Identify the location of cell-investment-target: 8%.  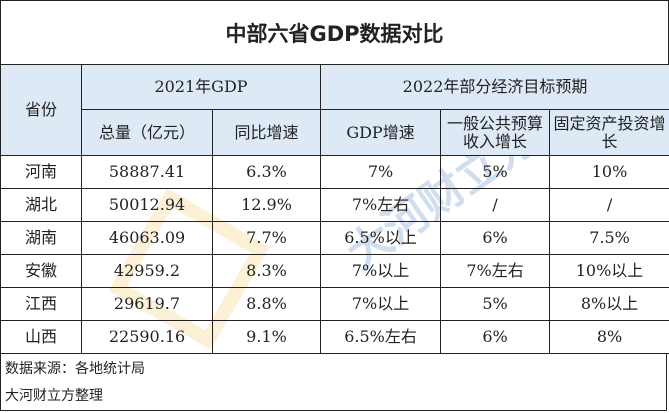
(609, 337).